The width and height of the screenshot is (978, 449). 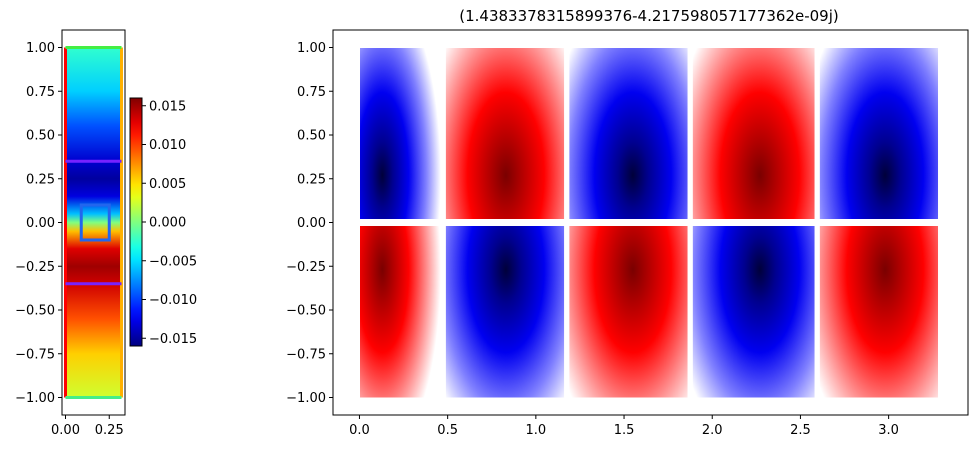 I want to click on left-y-tick-label: −0.50, so click(x=35, y=311).